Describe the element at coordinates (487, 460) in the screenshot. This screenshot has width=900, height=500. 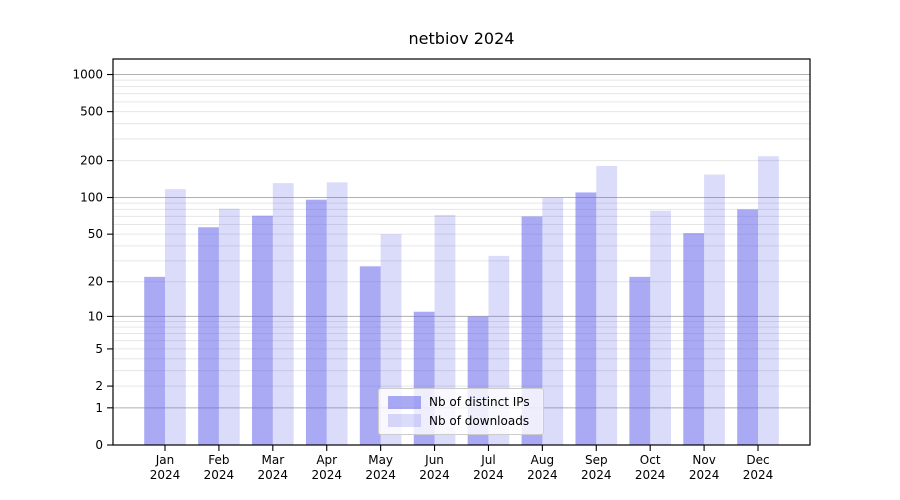
I see `x-tick-label-month: Jul` at that location.